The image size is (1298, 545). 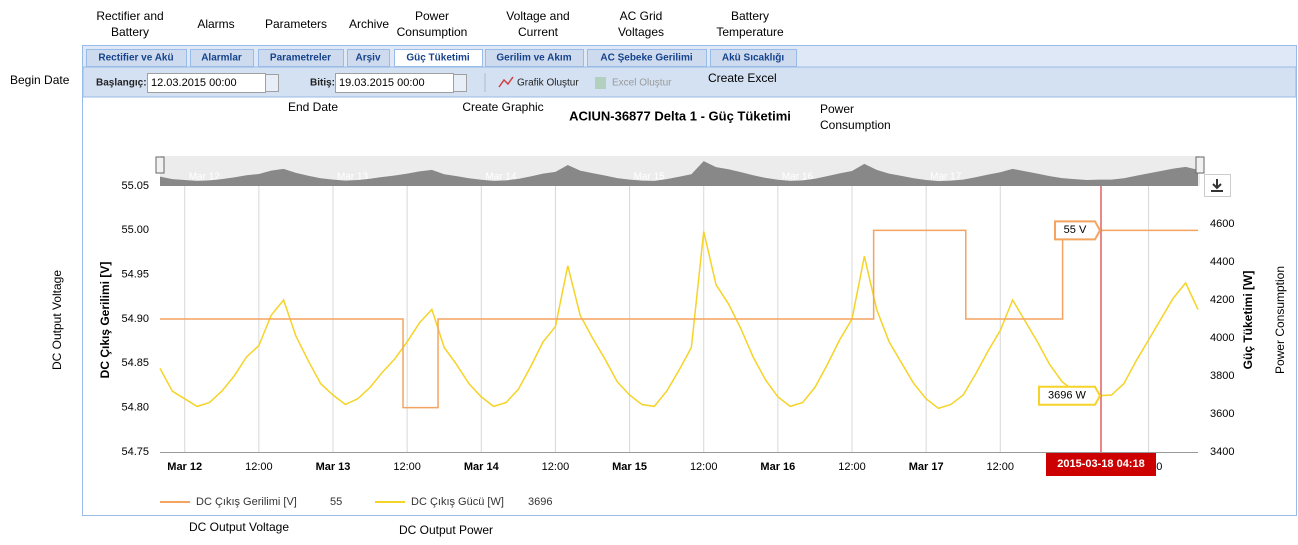 I want to click on crosshair-label-bg, so click(x=1100, y=464).